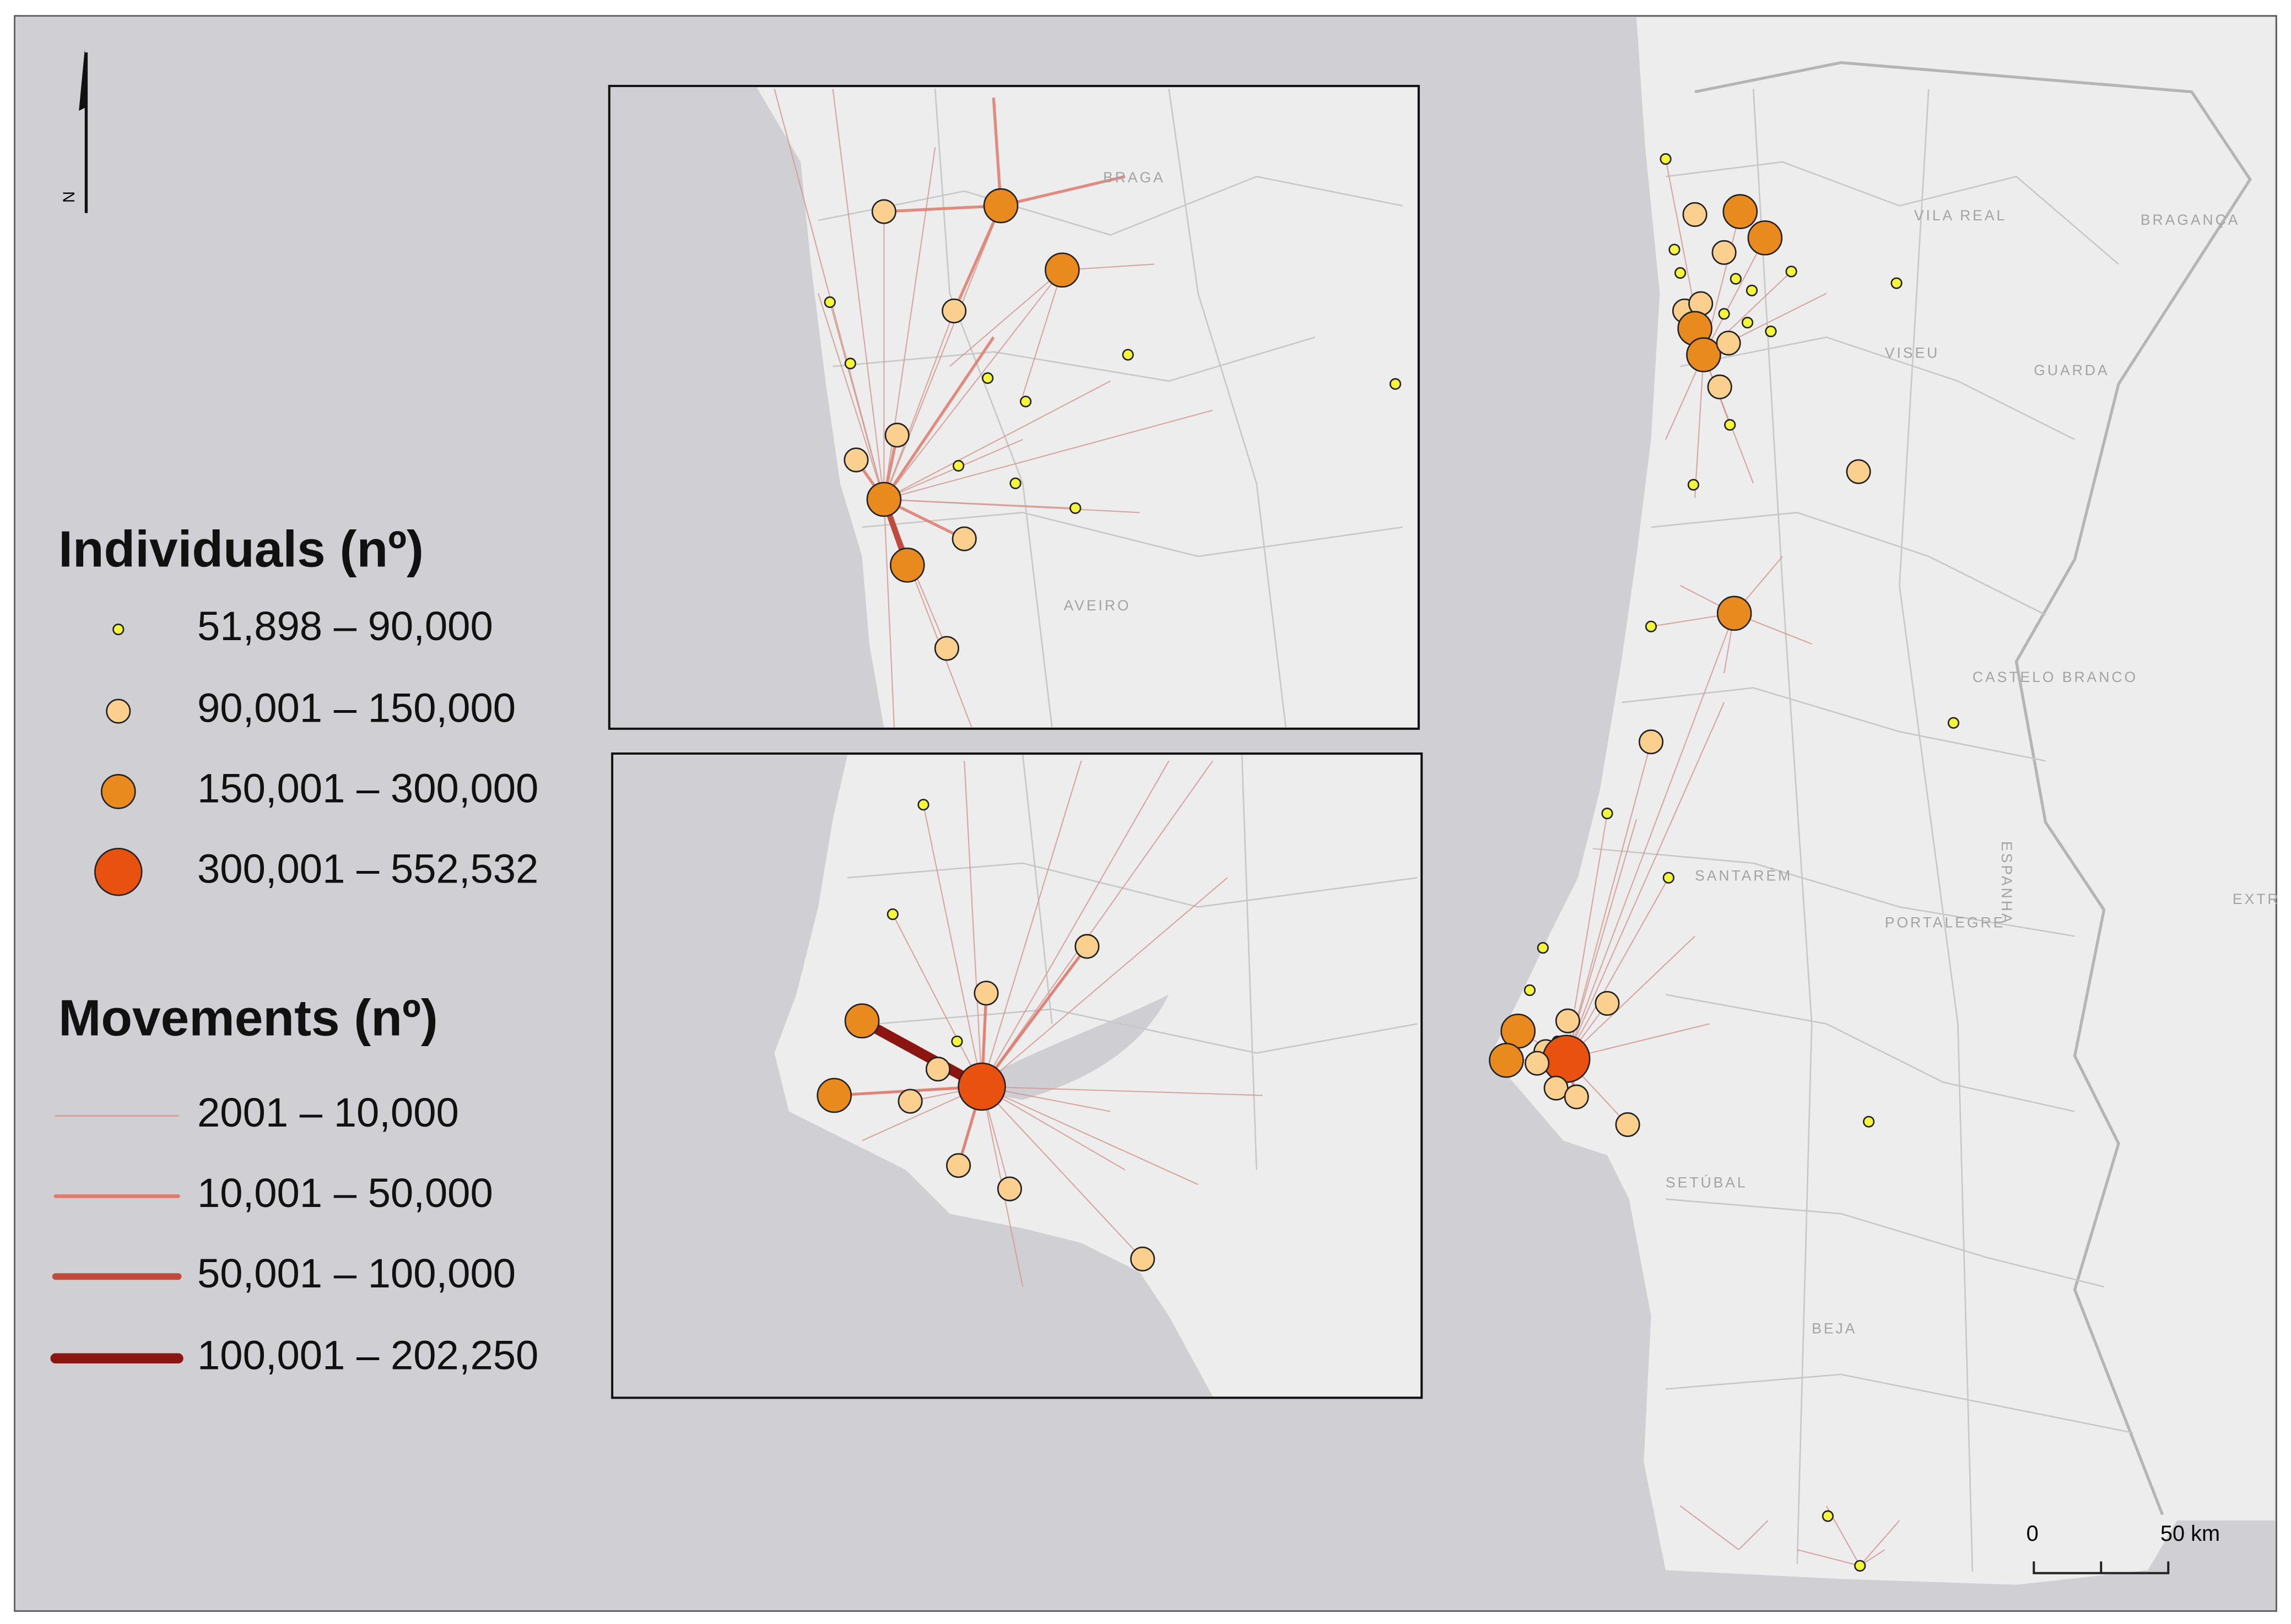 The image size is (2291, 1624). I want to click on legend-title: Individuals (nº), so click(241, 550).